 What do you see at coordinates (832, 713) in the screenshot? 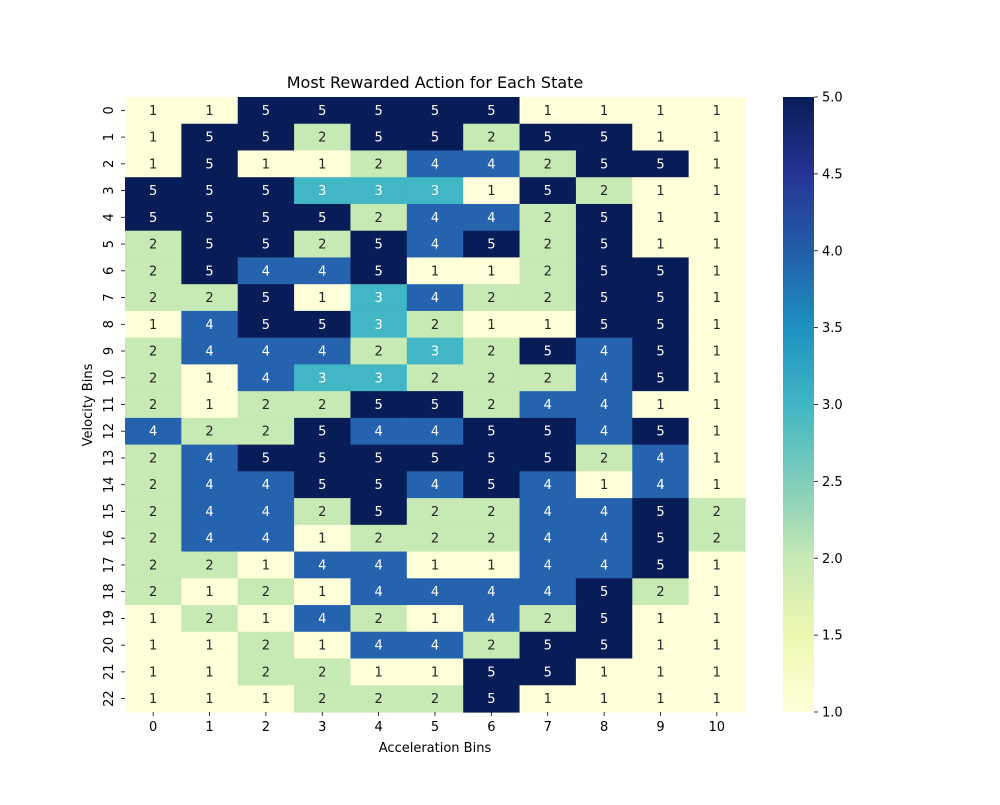
I see `colorbar-tick-label: 1.0` at bounding box center [832, 713].